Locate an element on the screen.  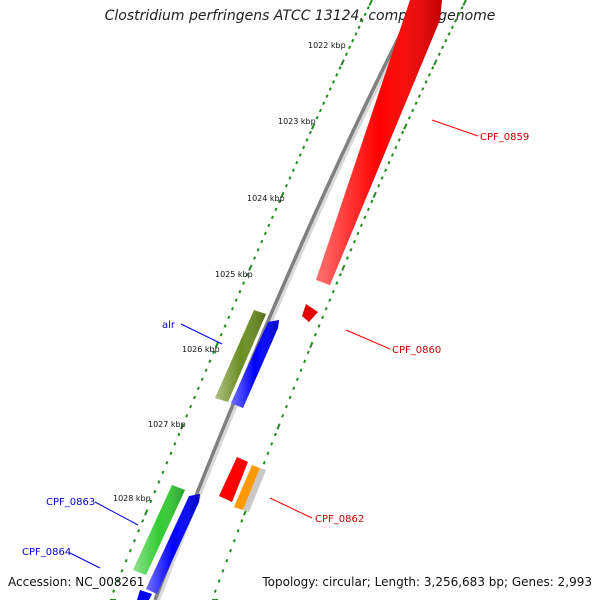
label-CPF_0863: CPF_0863 is located at coordinates (70, 502).